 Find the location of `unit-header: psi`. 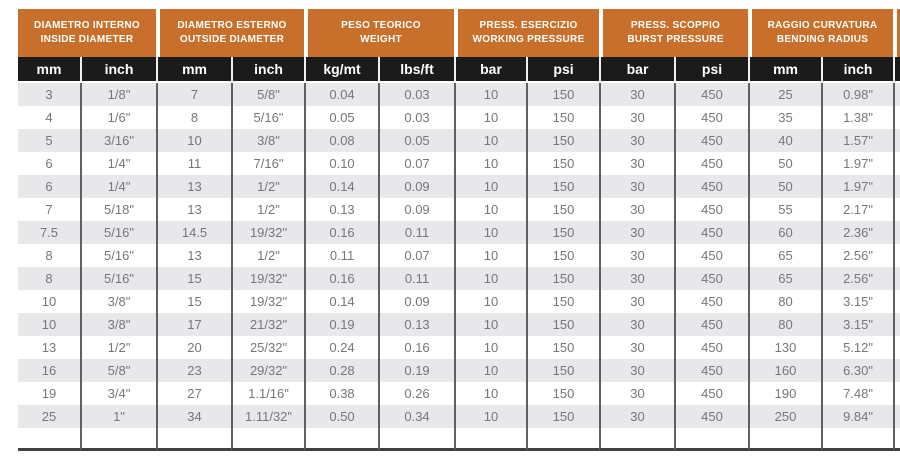

unit-header: psi is located at coordinates (711, 70).